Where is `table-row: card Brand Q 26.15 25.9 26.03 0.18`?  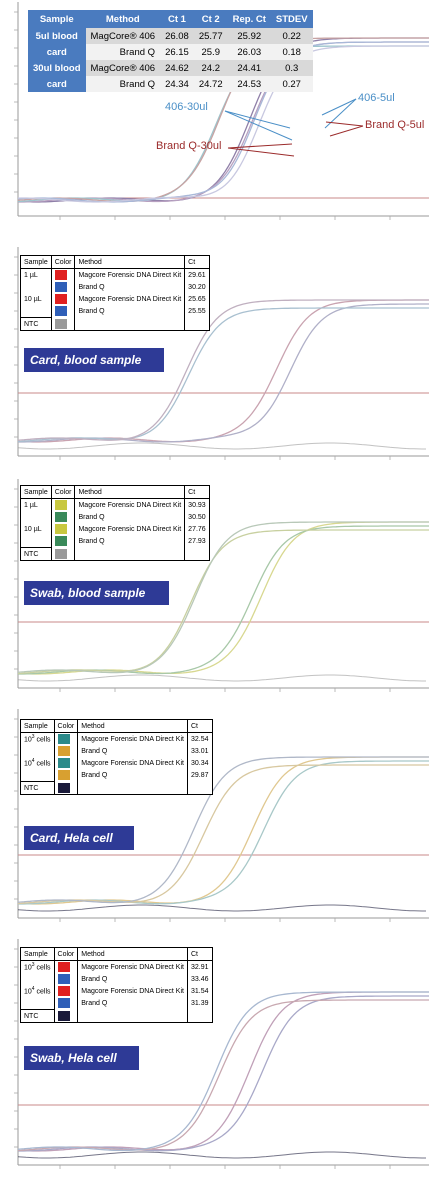
table-row: card Brand Q 26.15 25.9 26.03 0.18 is located at coordinates (170, 52).